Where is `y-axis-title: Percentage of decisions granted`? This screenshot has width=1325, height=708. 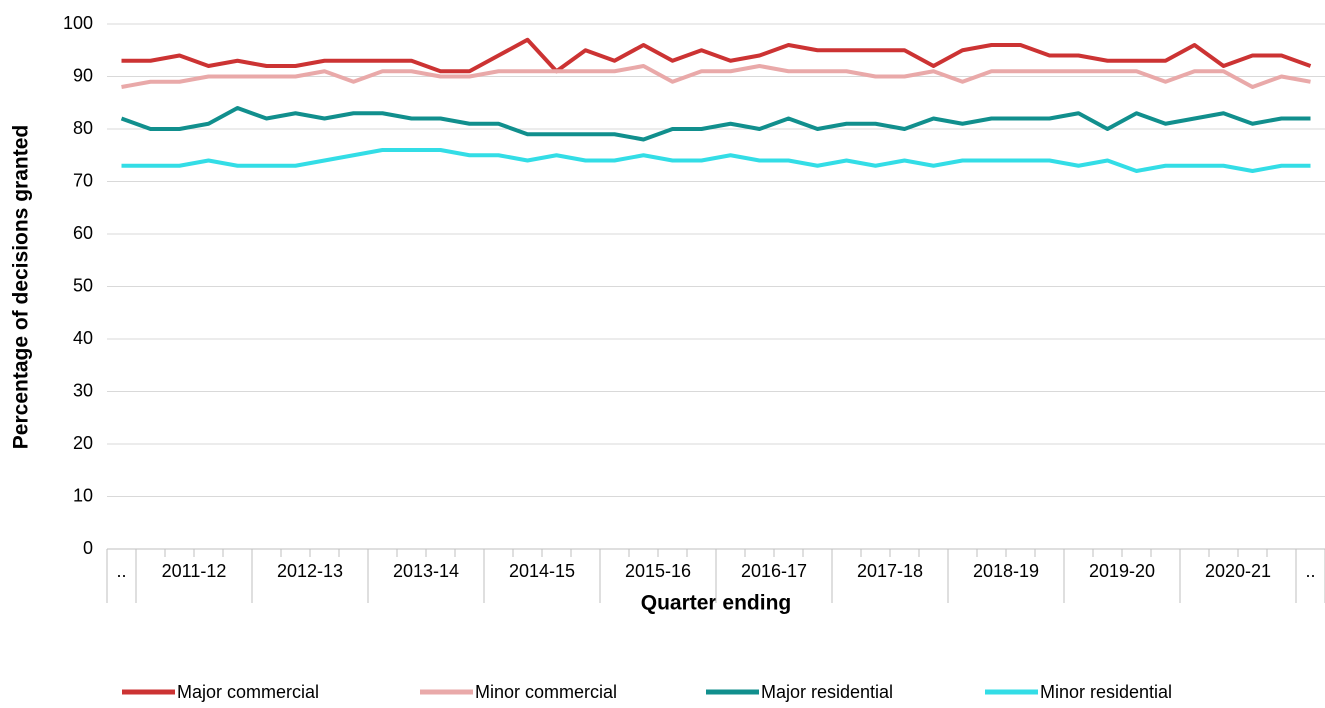 y-axis-title: Percentage of decisions granted is located at coordinates (21, 287).